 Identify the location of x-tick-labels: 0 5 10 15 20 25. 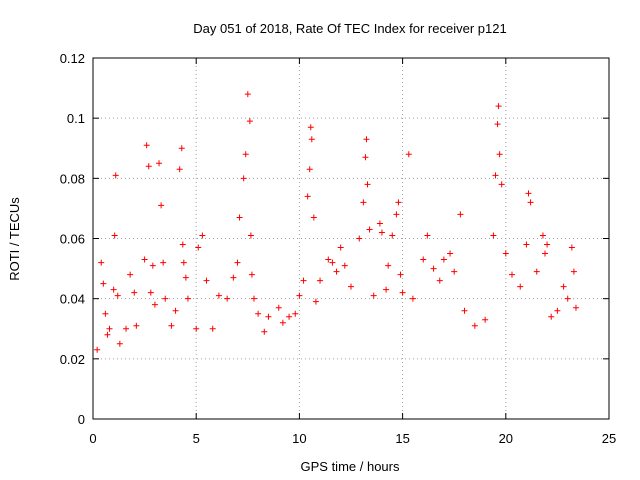
(352, 438).